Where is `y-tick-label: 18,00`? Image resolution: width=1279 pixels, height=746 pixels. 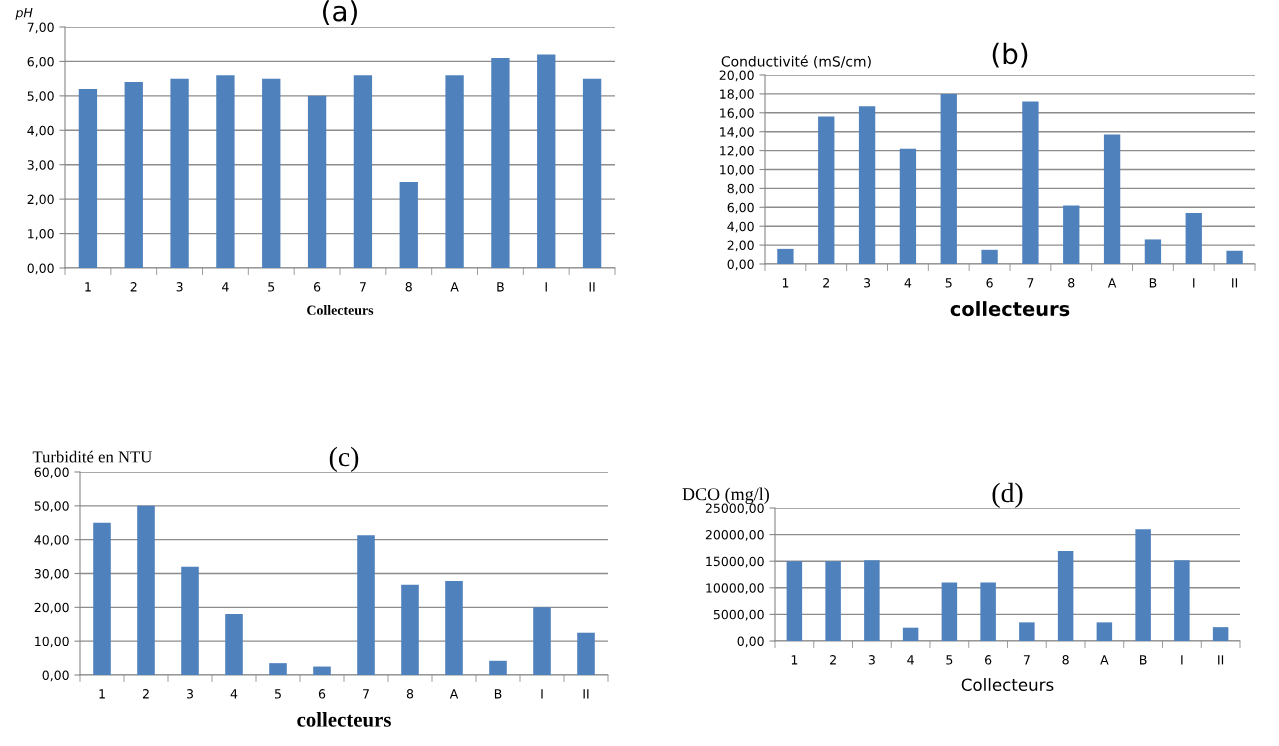 y-tick-label: 18,00 is located at coordinates (737, 95).